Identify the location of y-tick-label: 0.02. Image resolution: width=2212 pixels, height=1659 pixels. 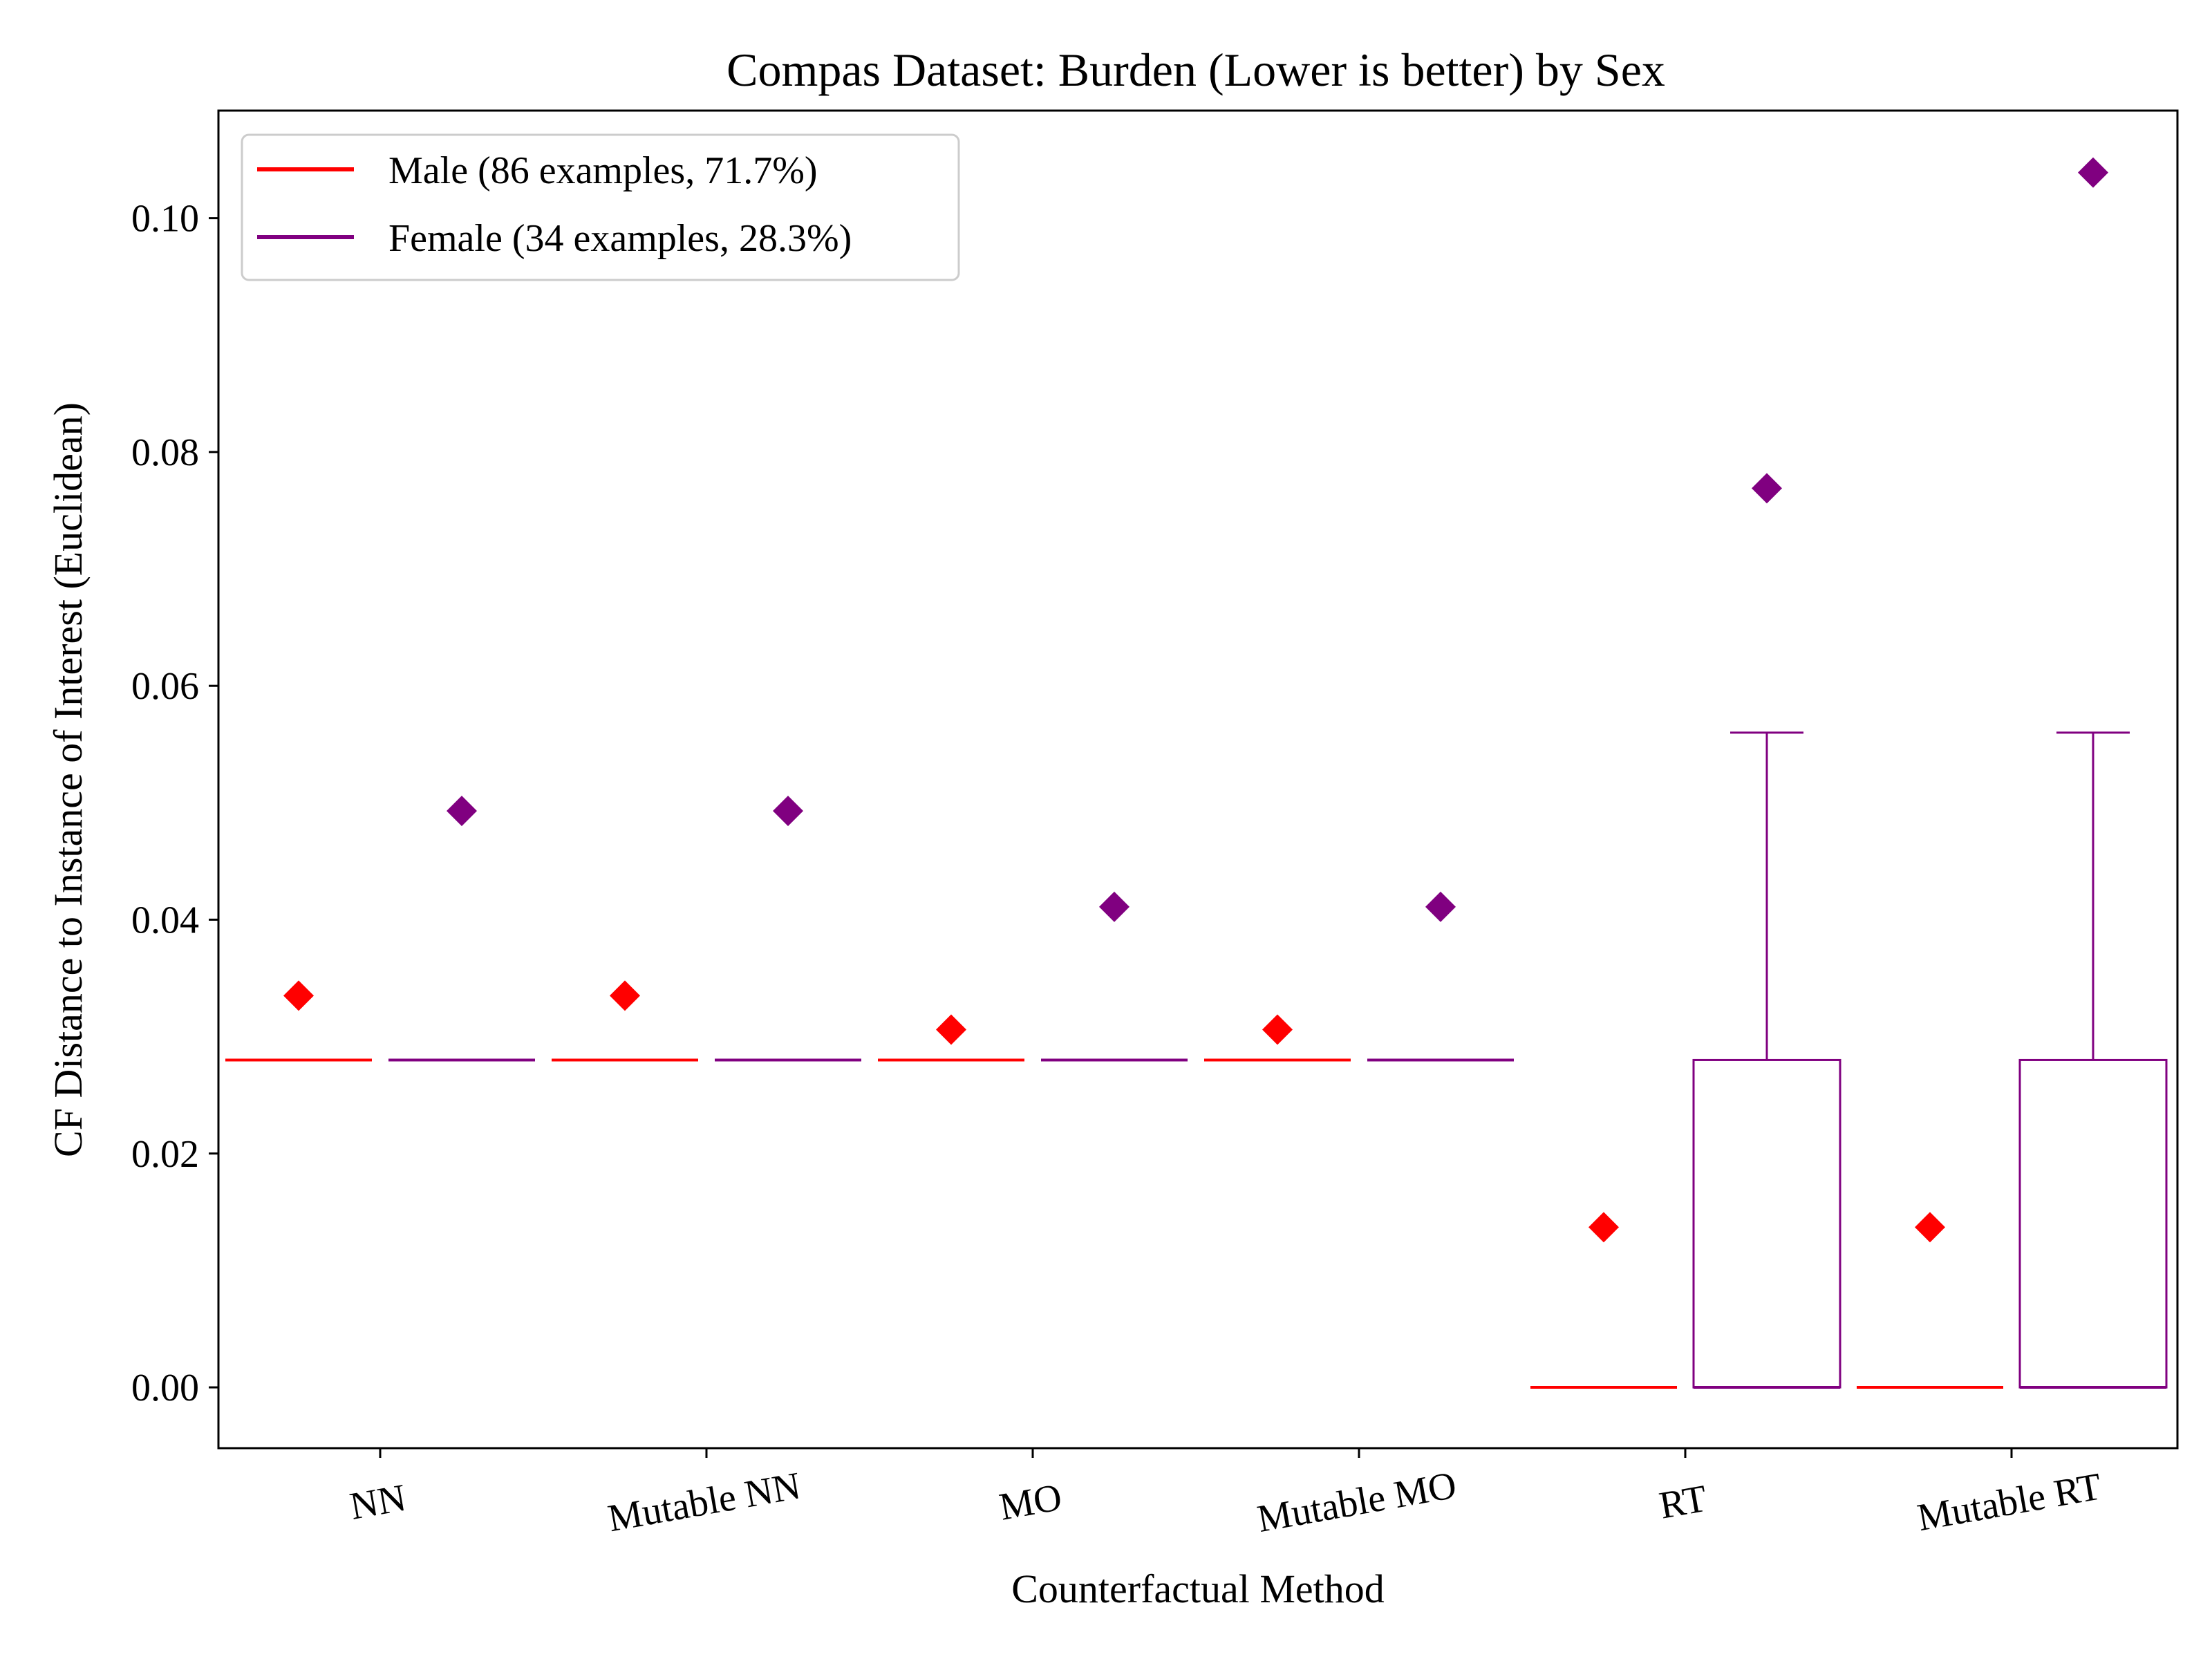
(165, 1154).